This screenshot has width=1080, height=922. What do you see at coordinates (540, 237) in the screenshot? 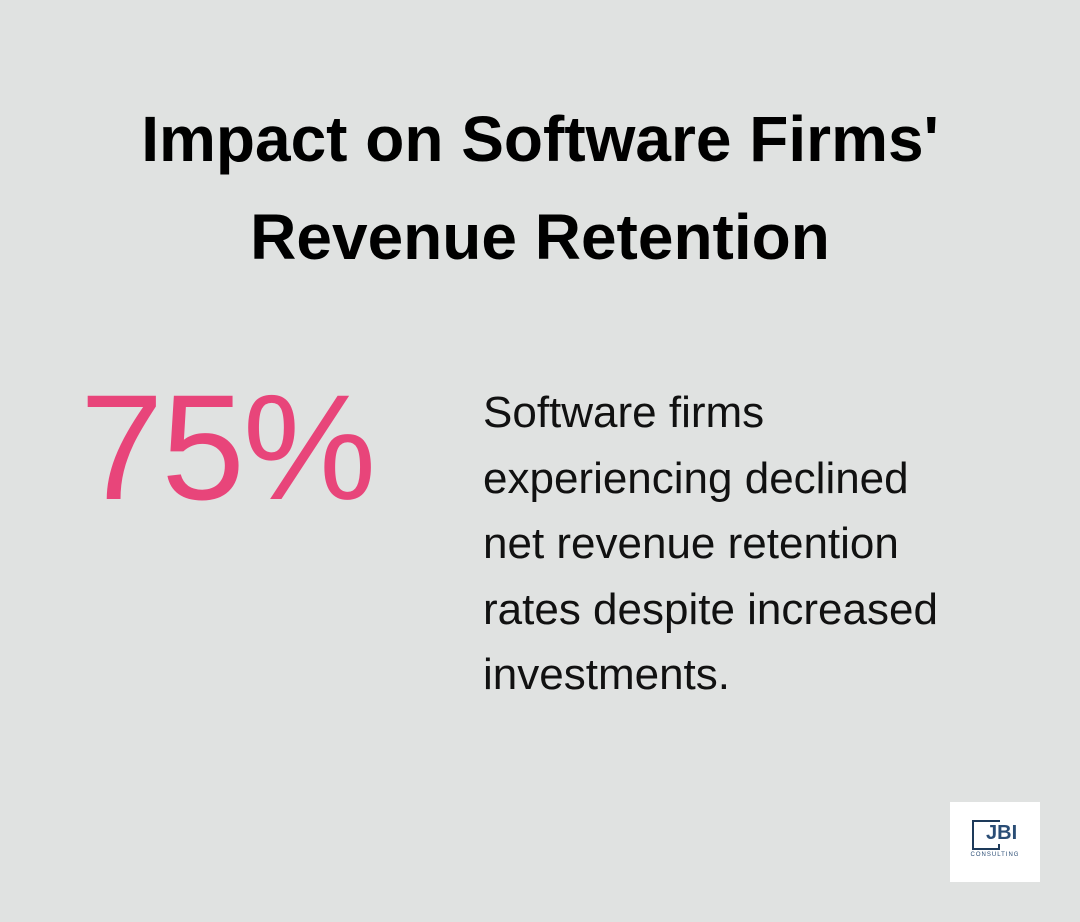
I see `title-line: Revenue Retention` at bounding box center [540, 237].